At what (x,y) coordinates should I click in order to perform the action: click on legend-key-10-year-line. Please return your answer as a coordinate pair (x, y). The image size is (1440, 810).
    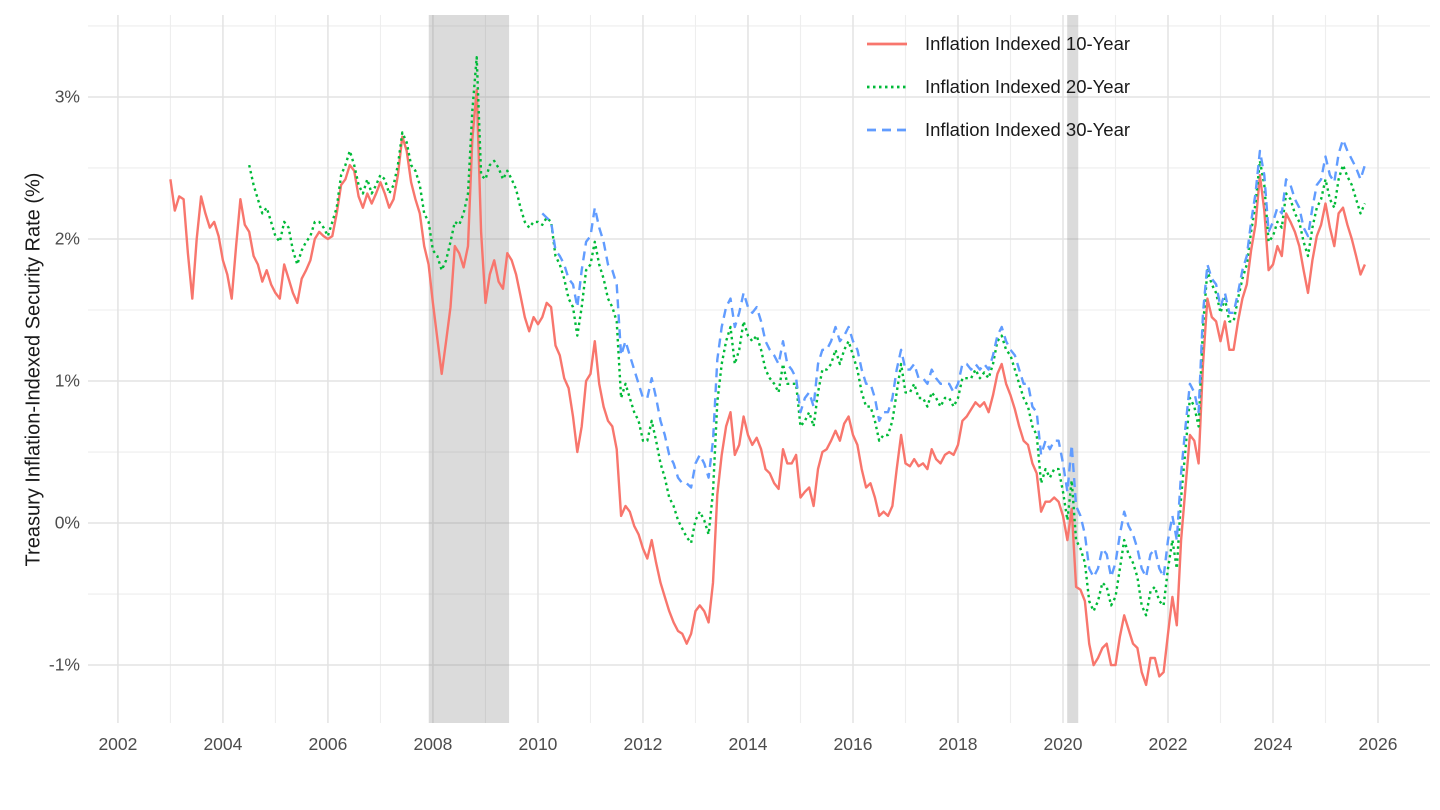
    Looking at the image, I should click on (887, 43).